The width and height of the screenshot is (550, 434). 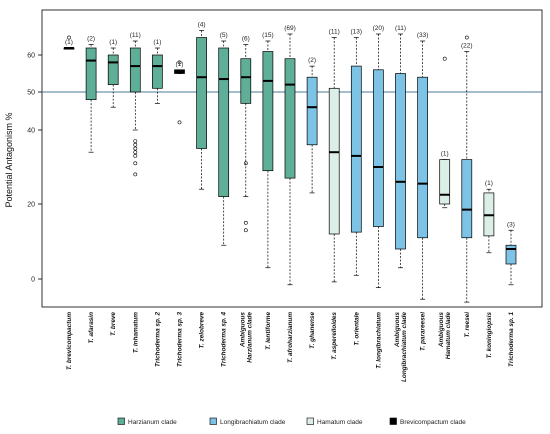 What do you see at coordinates (378, 340) in the screenshot?
I see `category-label: T. longibrachiatum` at bounding box center [378, 340].